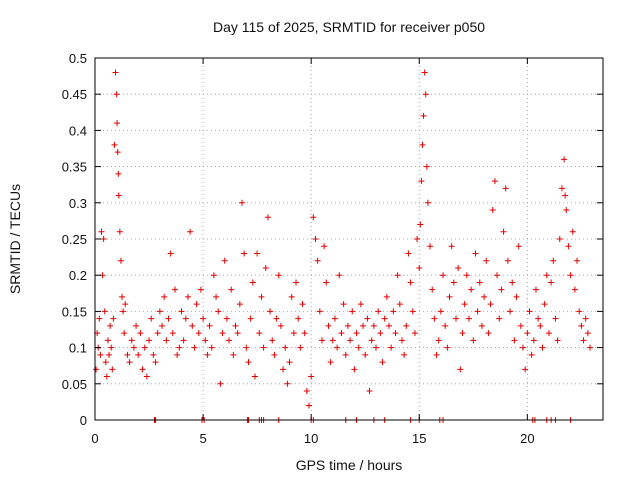 This screenshot has width=640, height=480. I want to click on x-tick-label: 5, so click(202, 438).